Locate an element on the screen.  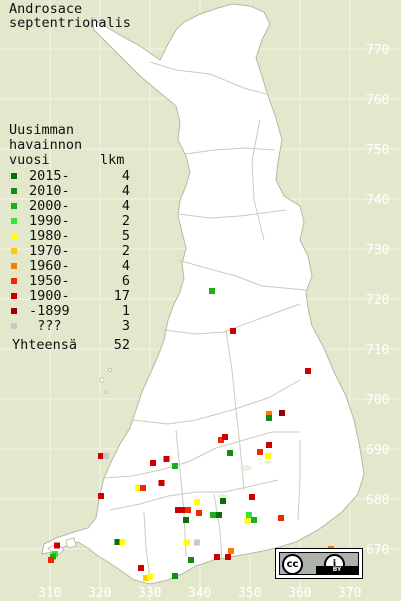
legend-row: 1950- 6 is located at coordinates (69, 281).